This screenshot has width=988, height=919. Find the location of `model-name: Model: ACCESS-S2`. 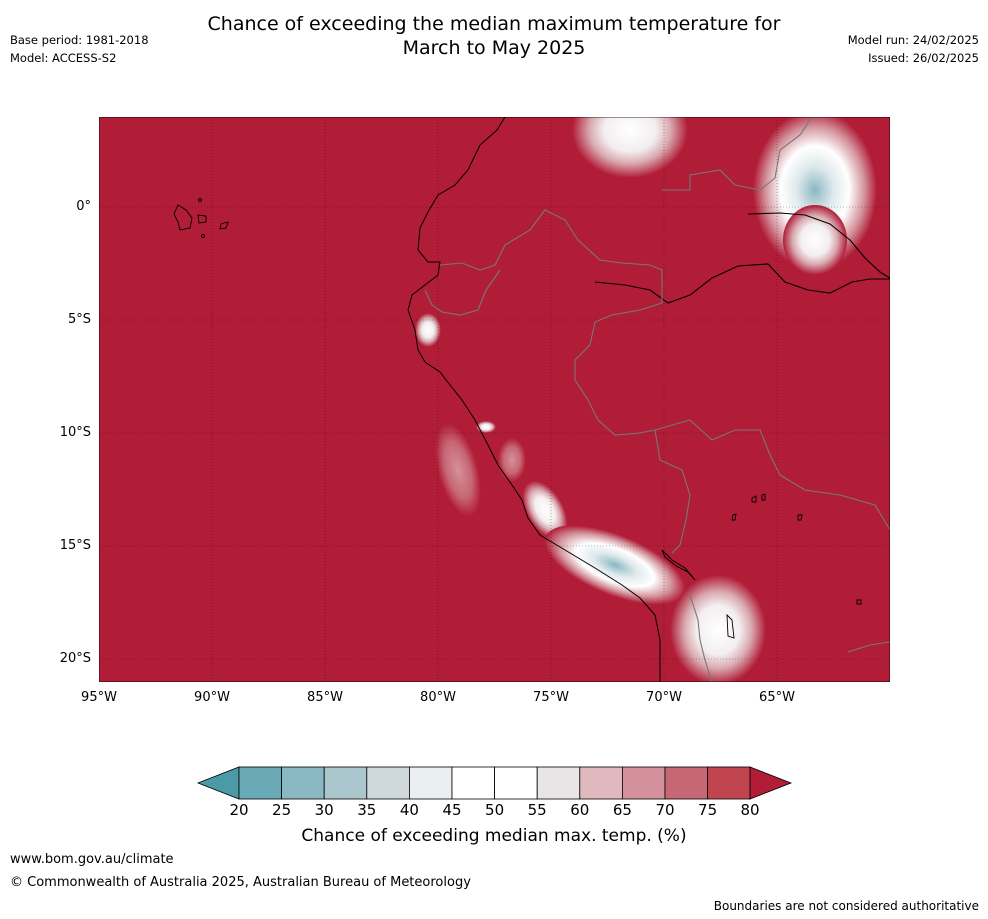

model-name: Model: ACCESS-S2 is located at coordinates (63, 58).